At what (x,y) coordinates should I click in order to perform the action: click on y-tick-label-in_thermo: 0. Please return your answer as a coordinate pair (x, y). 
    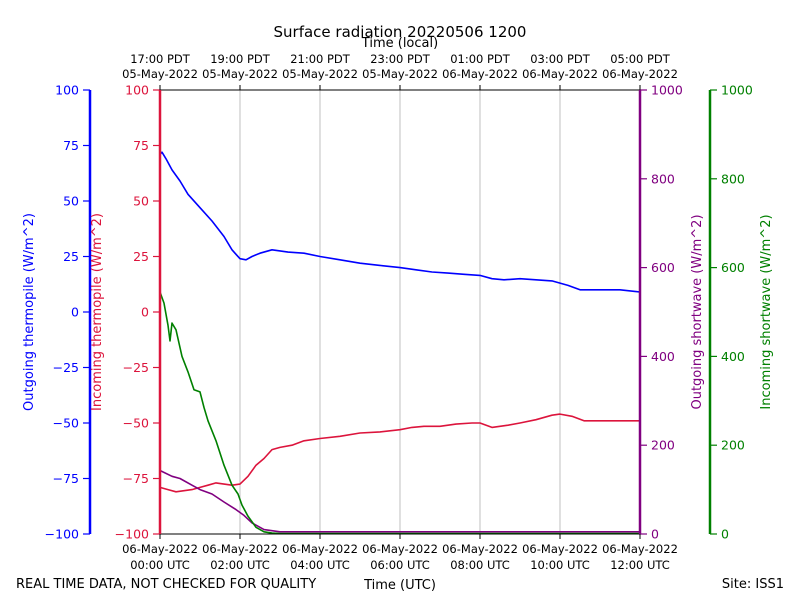
    Looking at the image, I should click on (145, 312).